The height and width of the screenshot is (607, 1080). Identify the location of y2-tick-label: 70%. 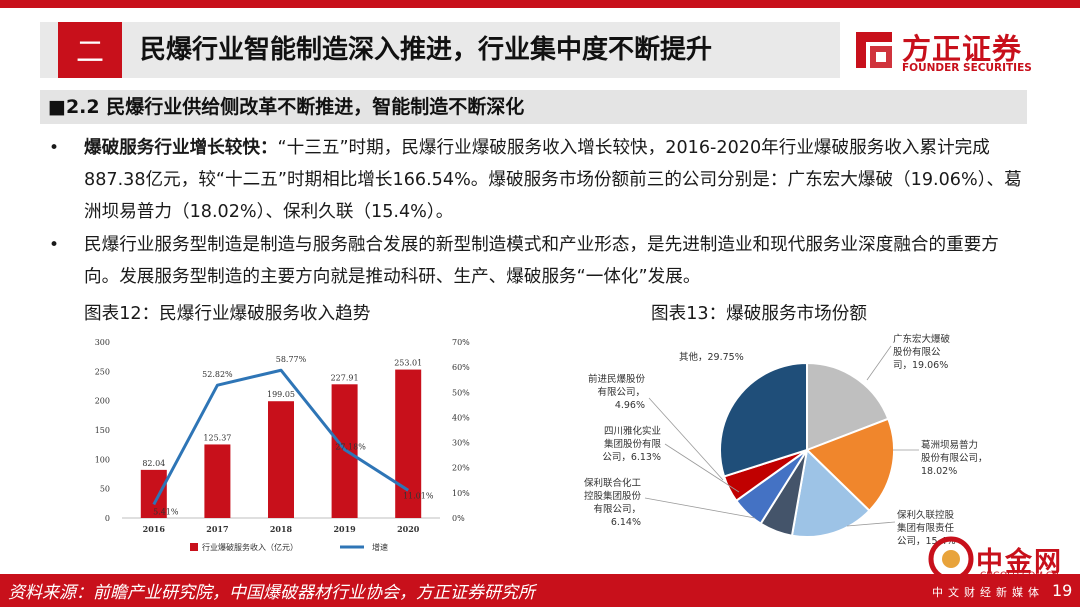
(461, 342).